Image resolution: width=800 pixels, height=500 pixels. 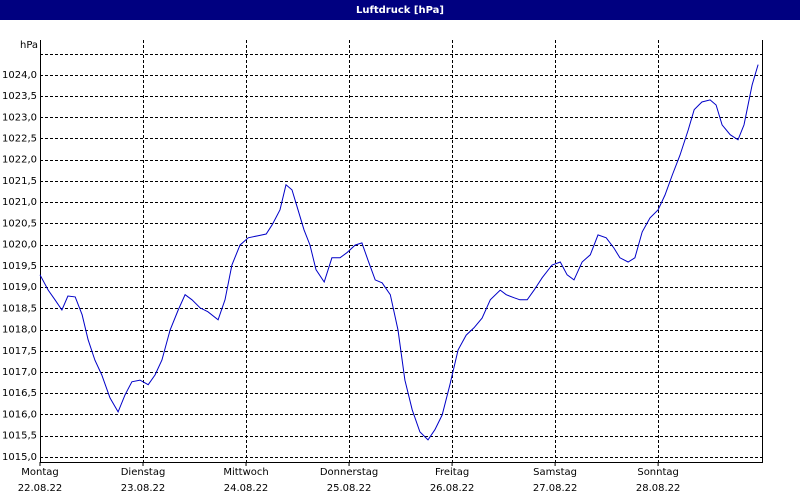 What do you see at coordinates (19, 308) in the screenshot?
I see `y-tick-label: 1018,5` at bounding box center [19, 308].